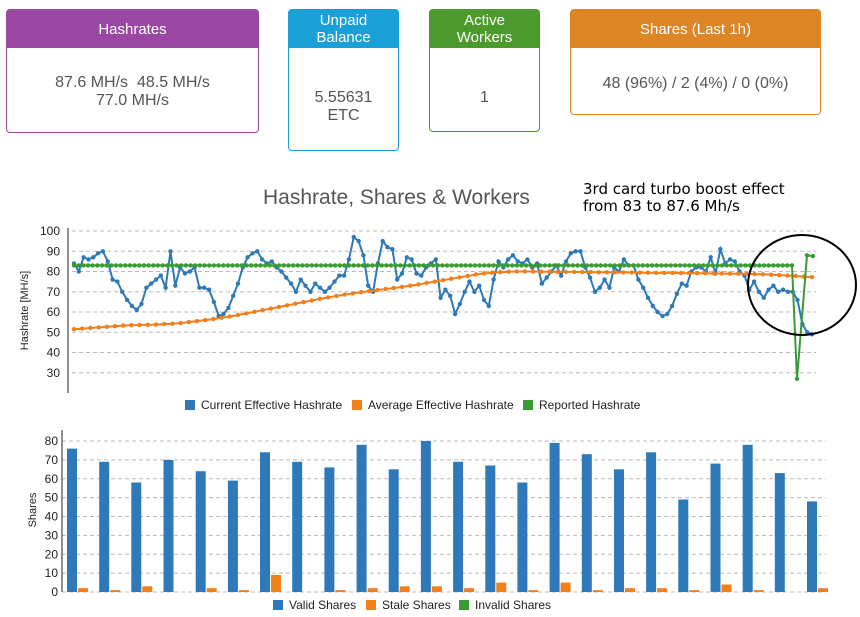  What do you see at coordinates (695, 70) in the screenshot?
I see `shares-values: 48 (96%) / 2 (4%) / 0 (0%)` at bounding box center [695, 70].